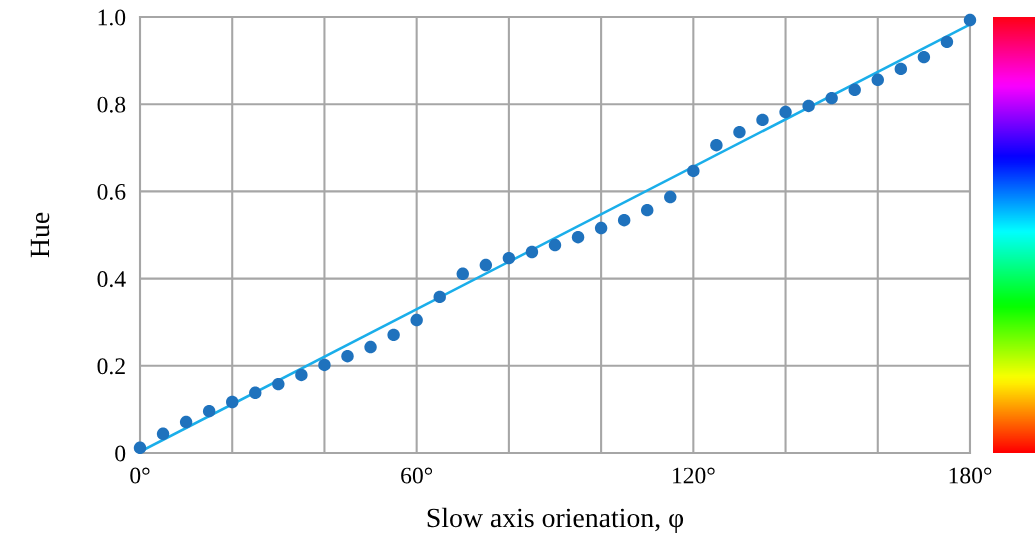  Describe the element at coordinates (111, 366) in the screenshot. I see `y-tick-label: 0.2` at that location.